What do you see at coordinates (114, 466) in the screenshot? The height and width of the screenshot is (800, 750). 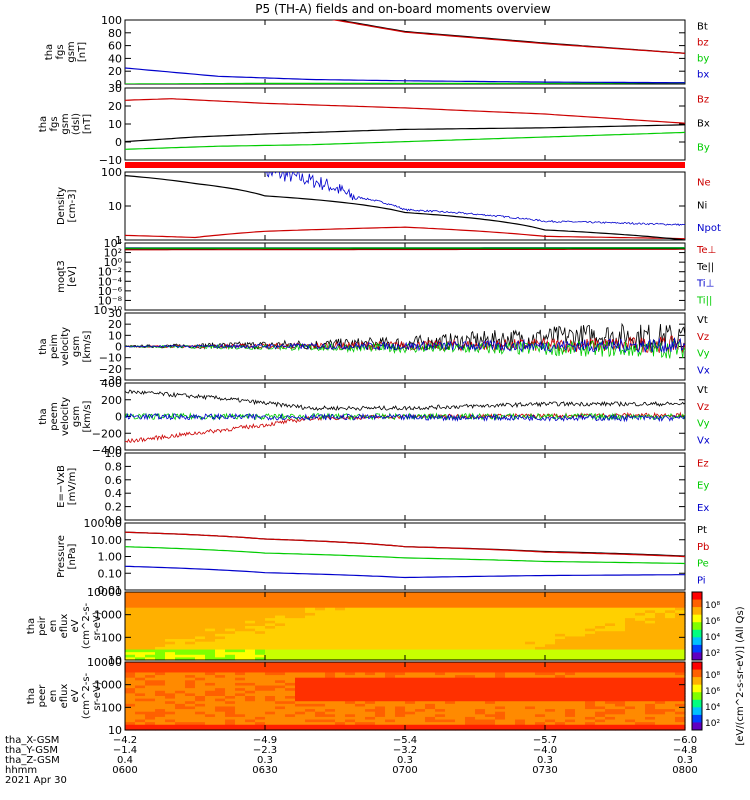 I see `y-tick-label: 0.8` at bounding box center [114, 466].